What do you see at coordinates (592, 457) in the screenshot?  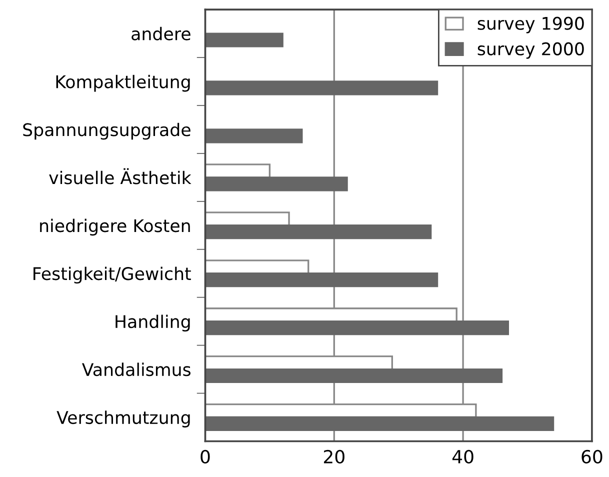 I see `x-tick-label: 60` at bounding box center [592, 457].